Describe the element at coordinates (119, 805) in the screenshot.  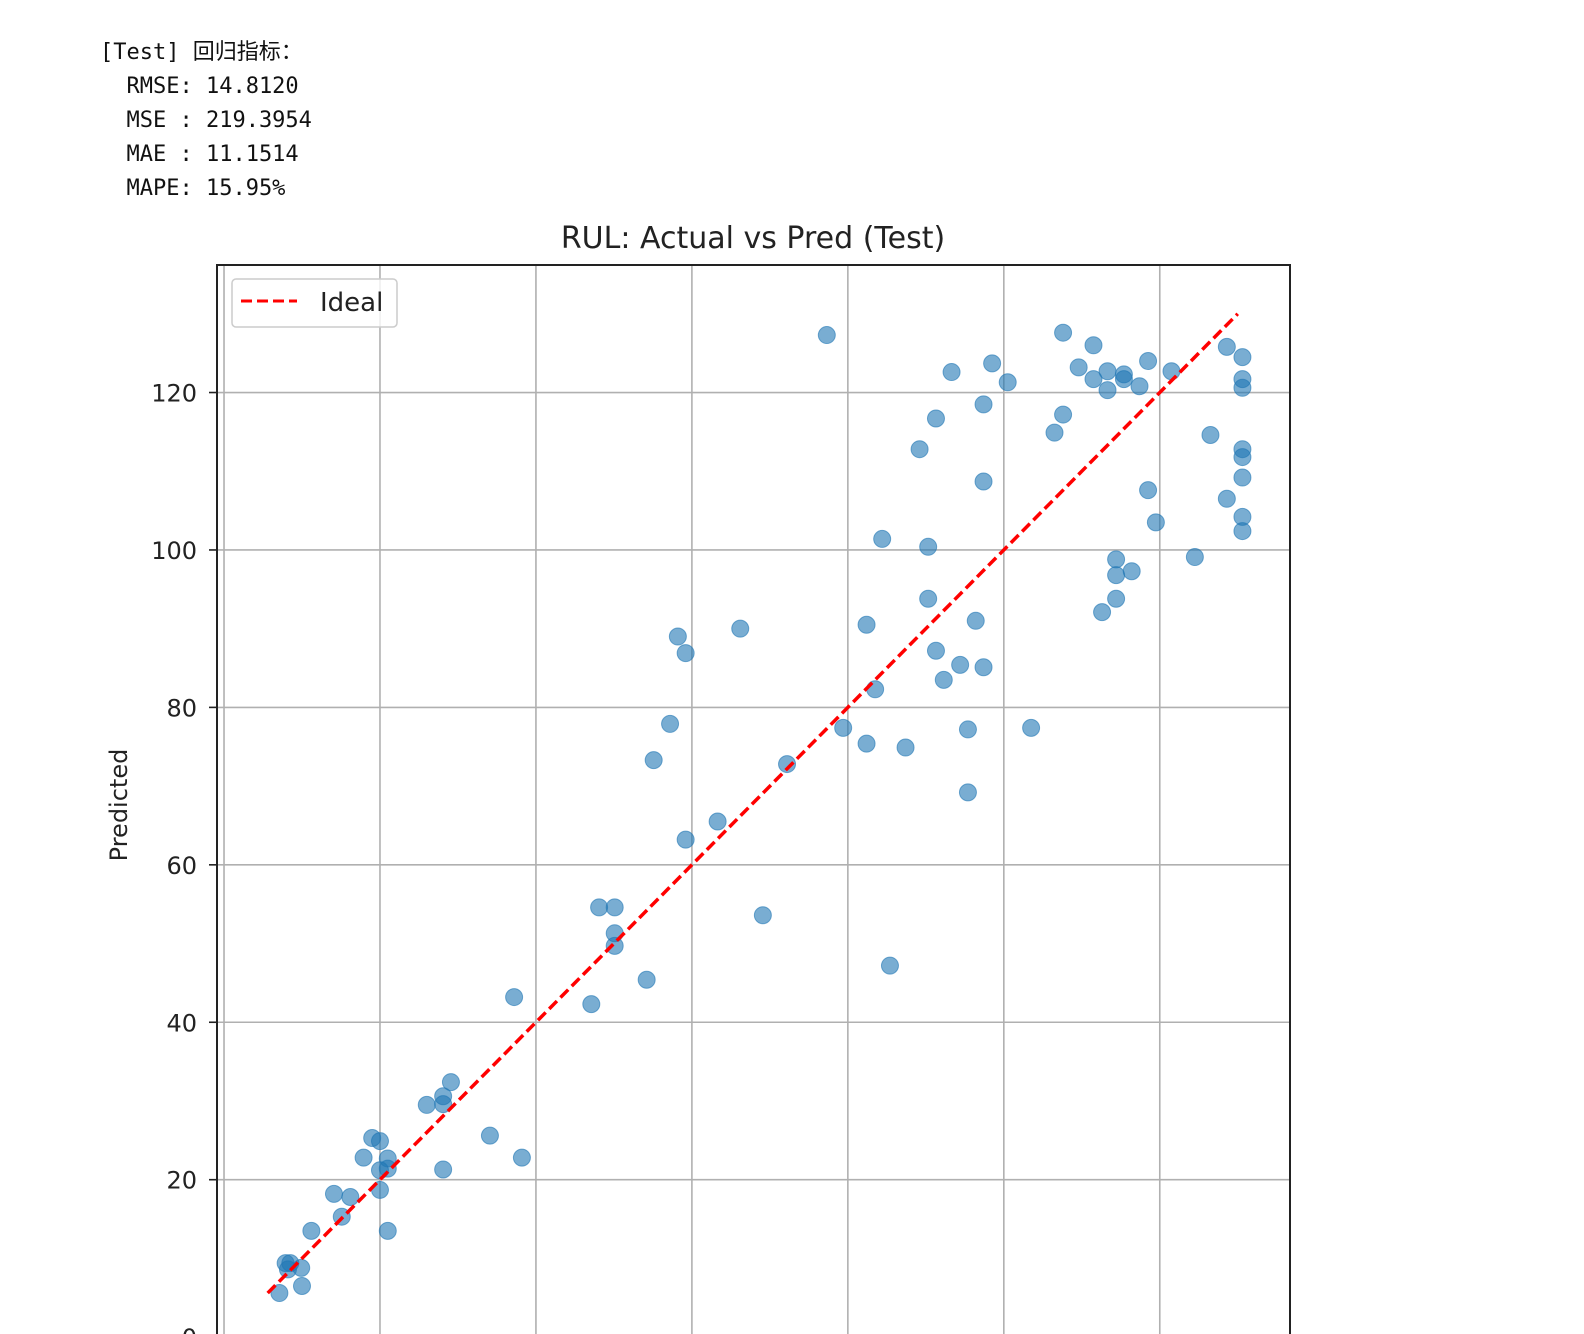
I see `y-axis-label: Predicted` at that location.